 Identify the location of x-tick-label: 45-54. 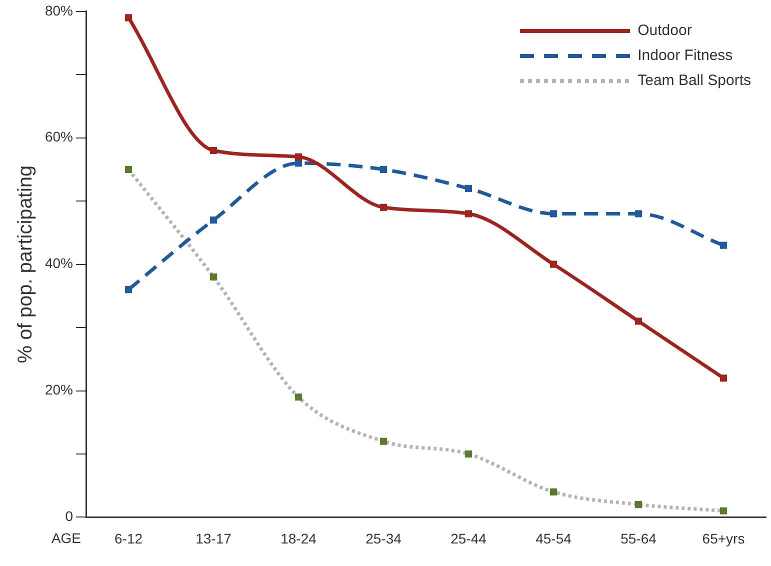
(554, 538).